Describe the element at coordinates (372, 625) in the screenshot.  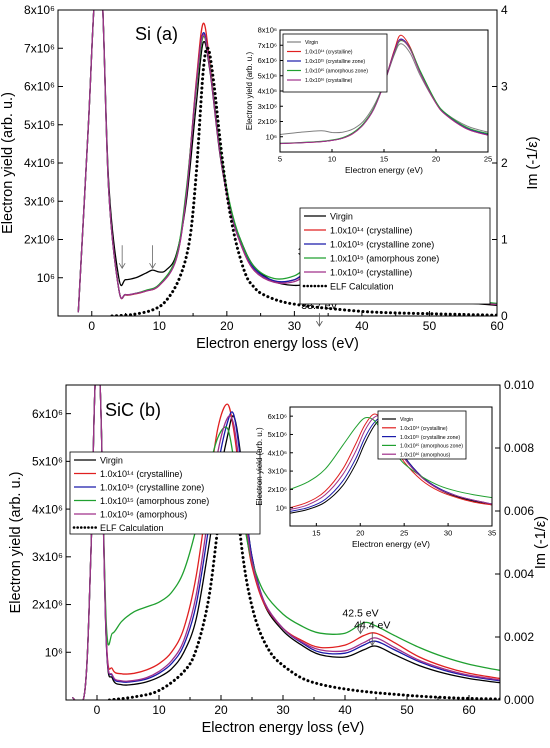
I see `annotation-label: 44.4 eV` at that location.